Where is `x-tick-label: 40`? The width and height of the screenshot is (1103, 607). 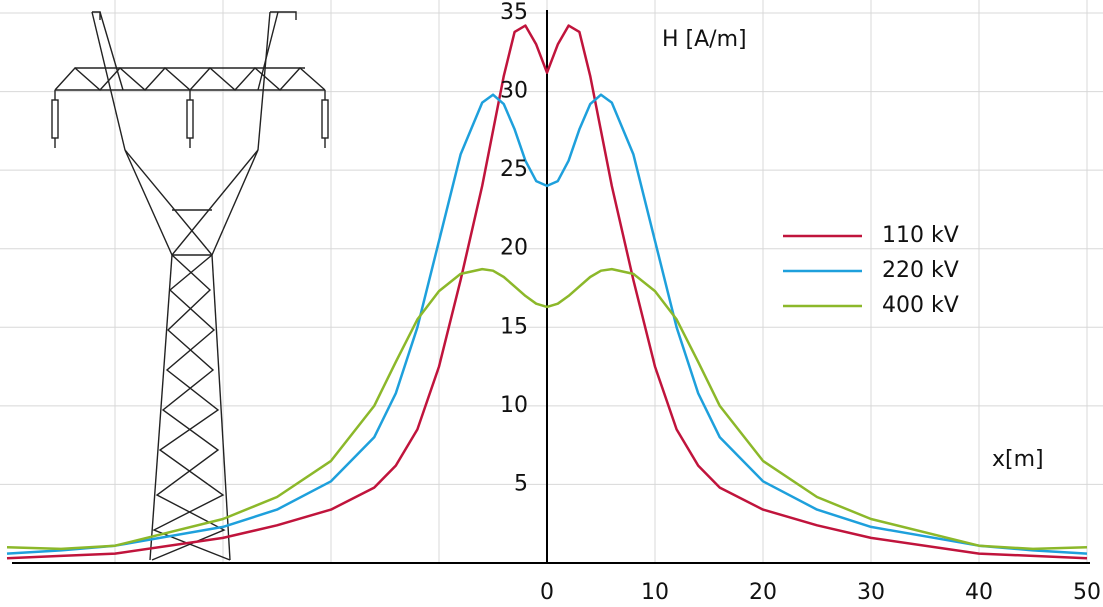 x-tick-label: 40 is located at coordinates (979, 592).